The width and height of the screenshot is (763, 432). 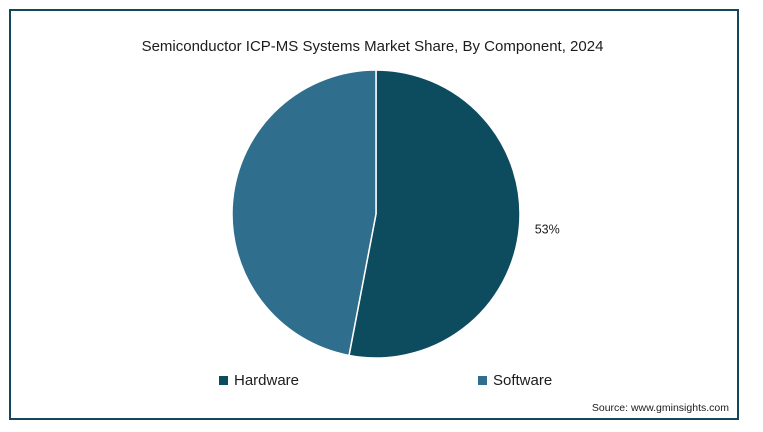 What do you see at coordinates (660, 408) in the screenshot?
I see `source-note: Source: www.gminsights.com` at bounding box center [660, 408].